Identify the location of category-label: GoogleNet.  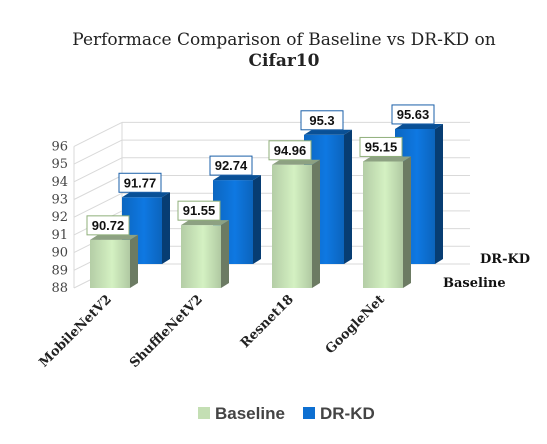
(355, 324).